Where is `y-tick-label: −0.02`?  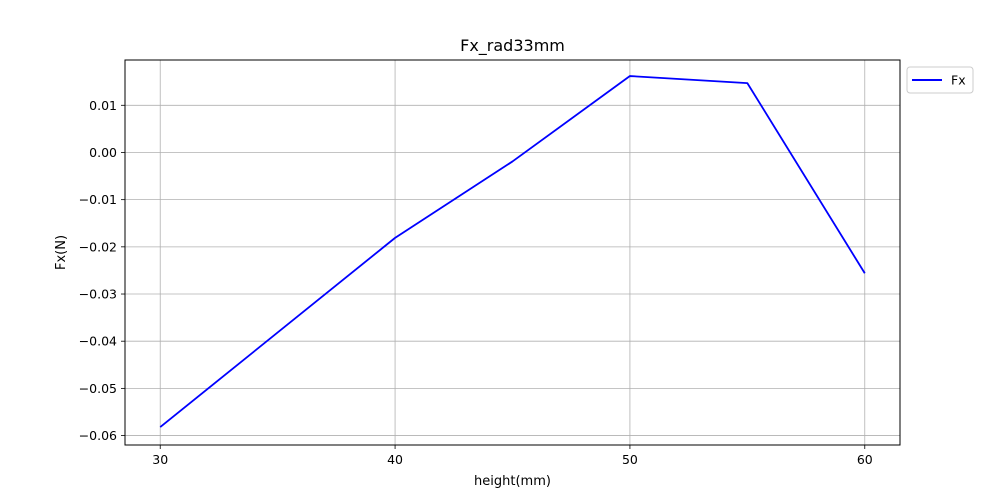 y-tick-label: −0.02 is located at coordinates (98, 246).